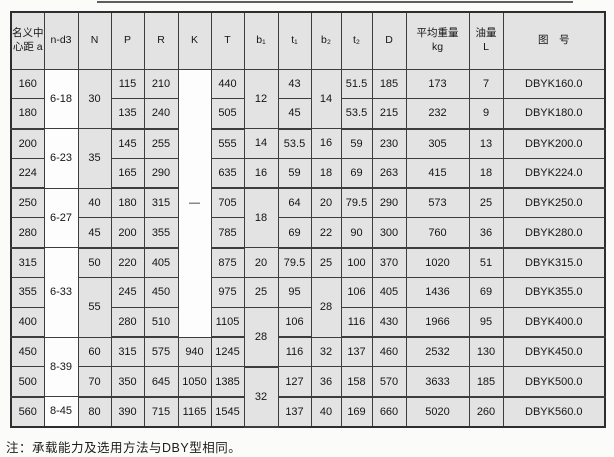 Image resolution: width=614 pixels, height=457 pixels. I want to click on scan-edge-line, so click(335, 2).